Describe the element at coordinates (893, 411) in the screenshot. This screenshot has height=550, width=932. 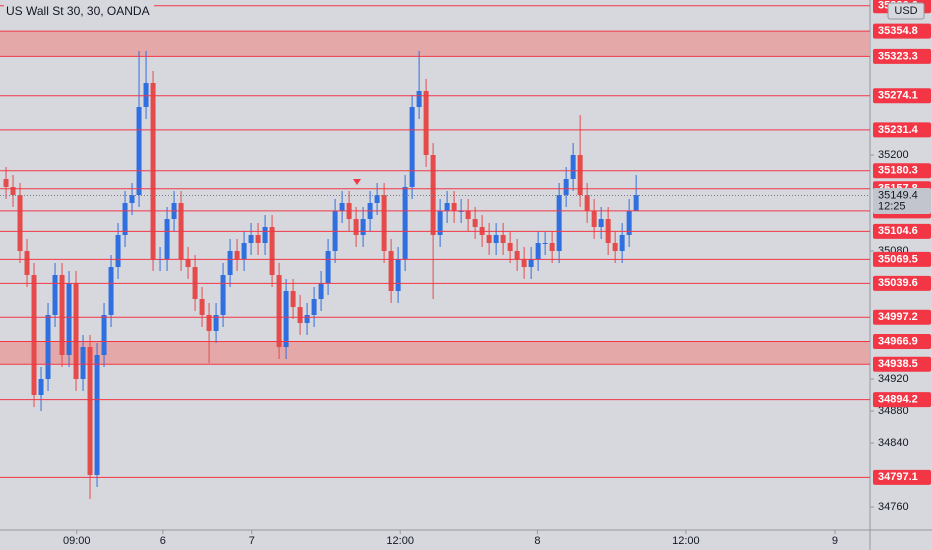
I see `y-tick-label: 34880` at that location.